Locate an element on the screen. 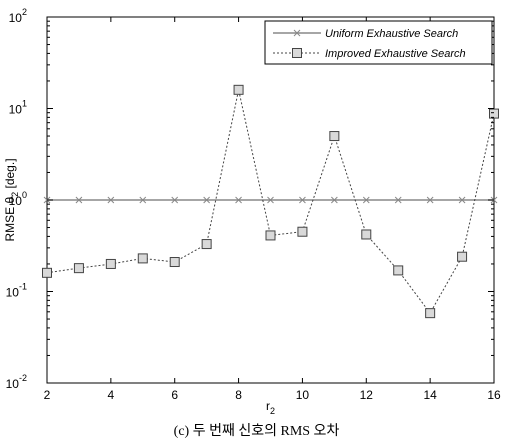 The width and height of the screenshot is (513, 441). x-tick-label: 2 is located at coordinates (47, 395).